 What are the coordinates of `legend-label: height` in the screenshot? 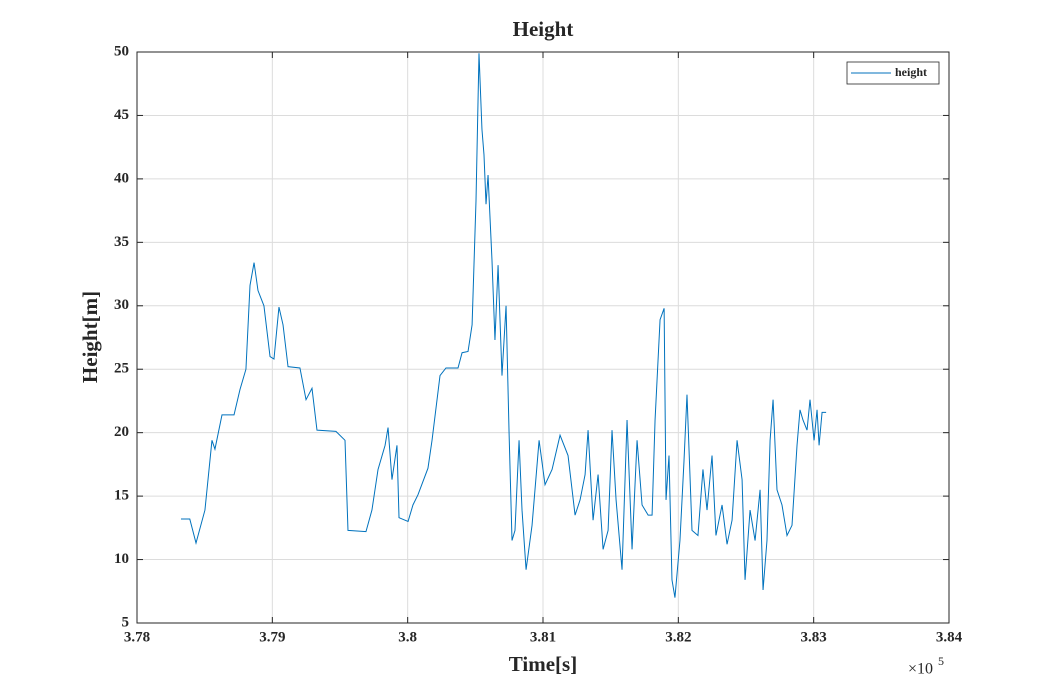 It's located at (911, 72).